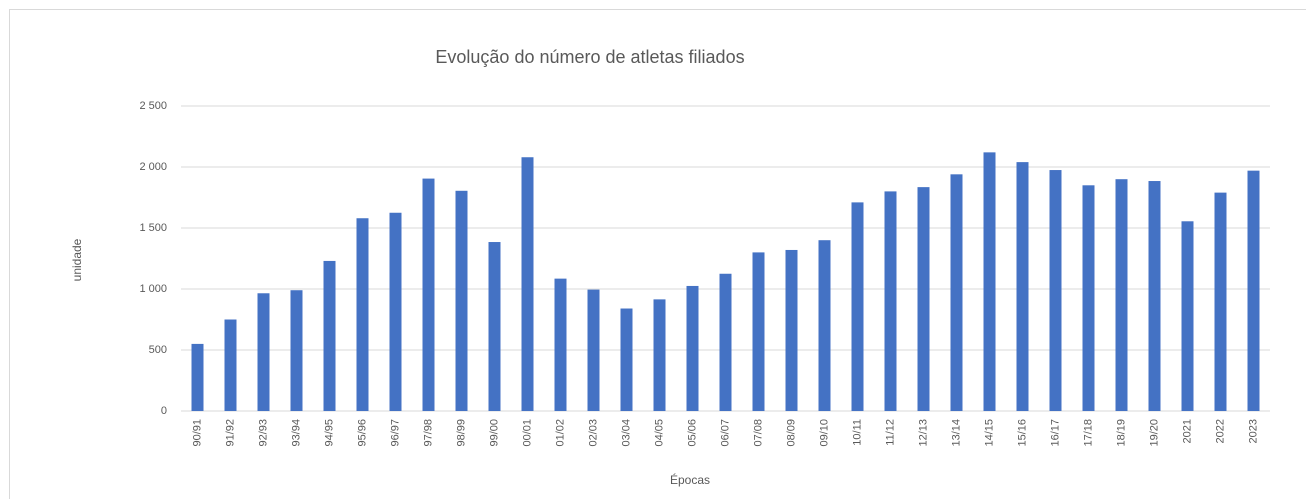  I want to click on x-tick-label: 12/13, so click(923, 433).